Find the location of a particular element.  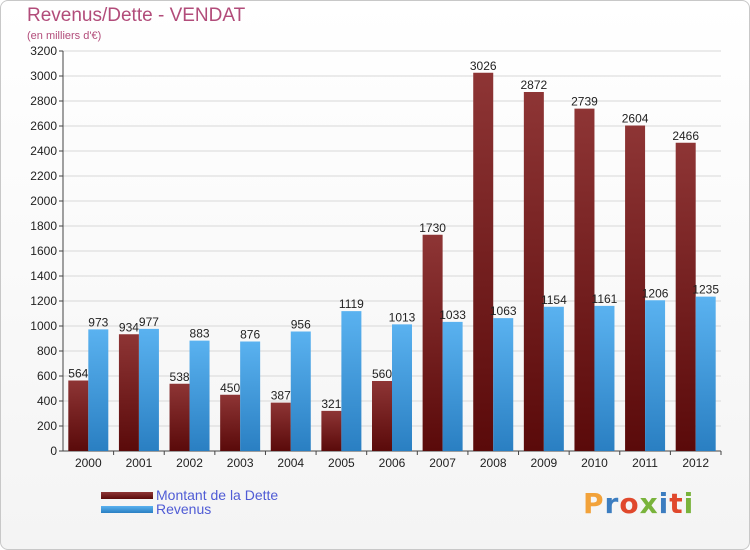

data-label-debt: 3026 is located at coordinates (483, 66).